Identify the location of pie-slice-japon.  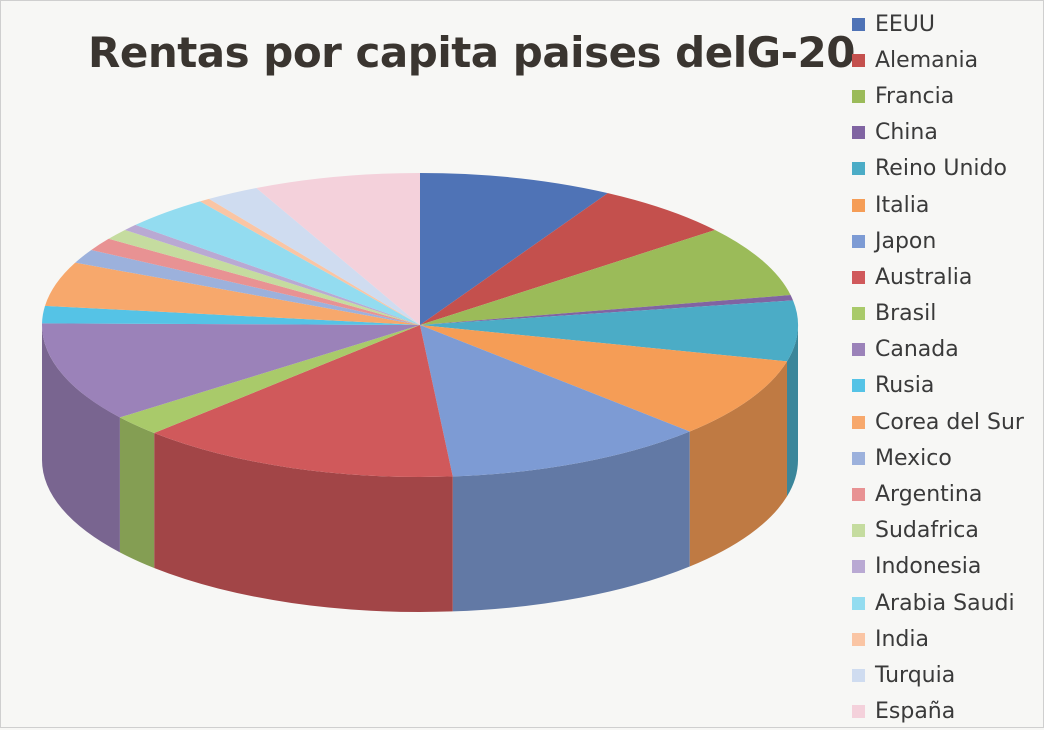
(555, 401).